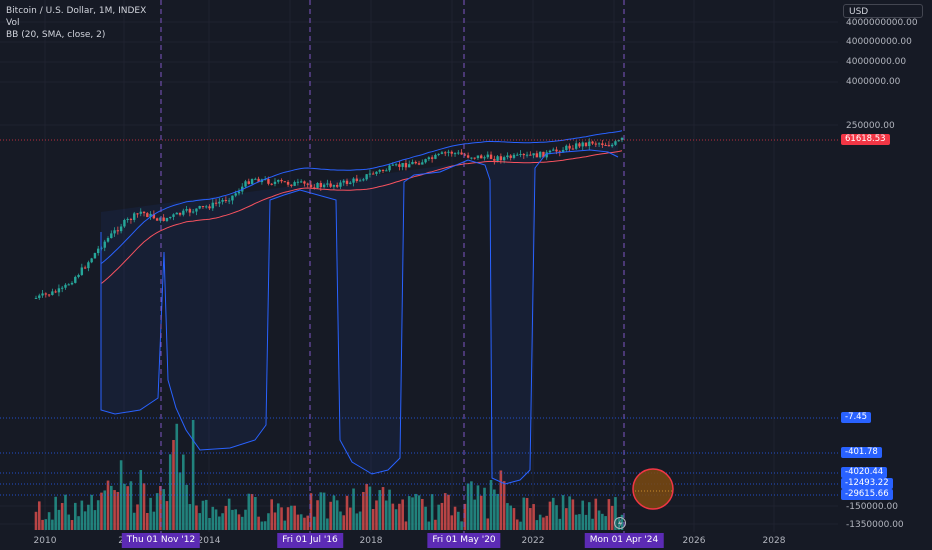 The image size is (932, 550). What do you see at coordinates (362, 217) in the screenshot?
I see `bb-basis-line` at bounding box center [362, 217].